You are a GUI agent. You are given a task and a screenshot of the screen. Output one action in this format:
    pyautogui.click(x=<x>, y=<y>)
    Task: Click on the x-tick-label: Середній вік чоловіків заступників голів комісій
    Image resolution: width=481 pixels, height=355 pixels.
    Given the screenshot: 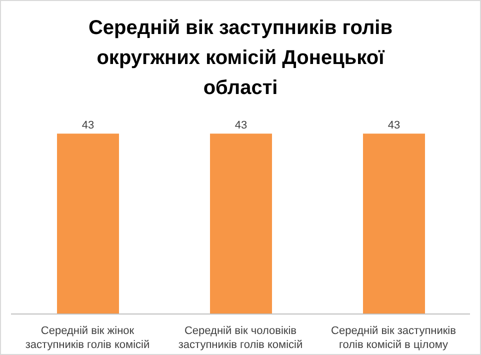 What is the action you would take?
    pyautogui.click(x=240, y=338)
    